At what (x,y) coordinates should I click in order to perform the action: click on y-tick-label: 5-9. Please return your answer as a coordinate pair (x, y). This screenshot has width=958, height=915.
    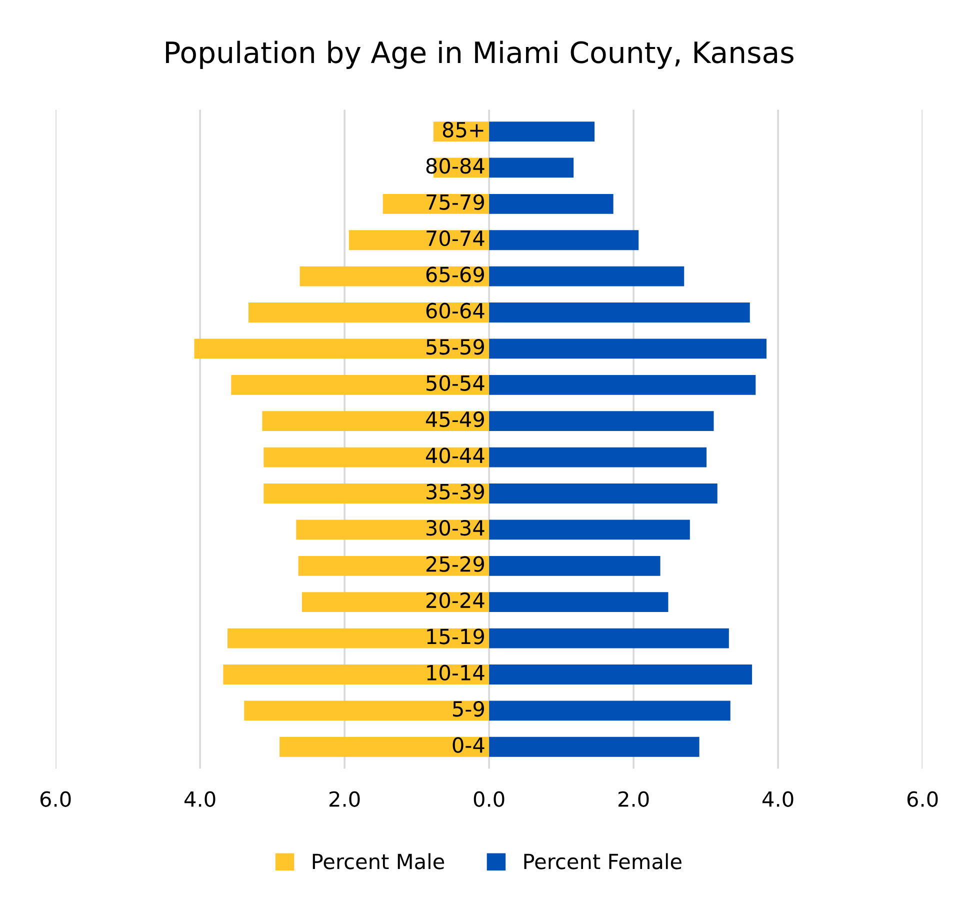
    Looking at the image, I should click on (468, 708).